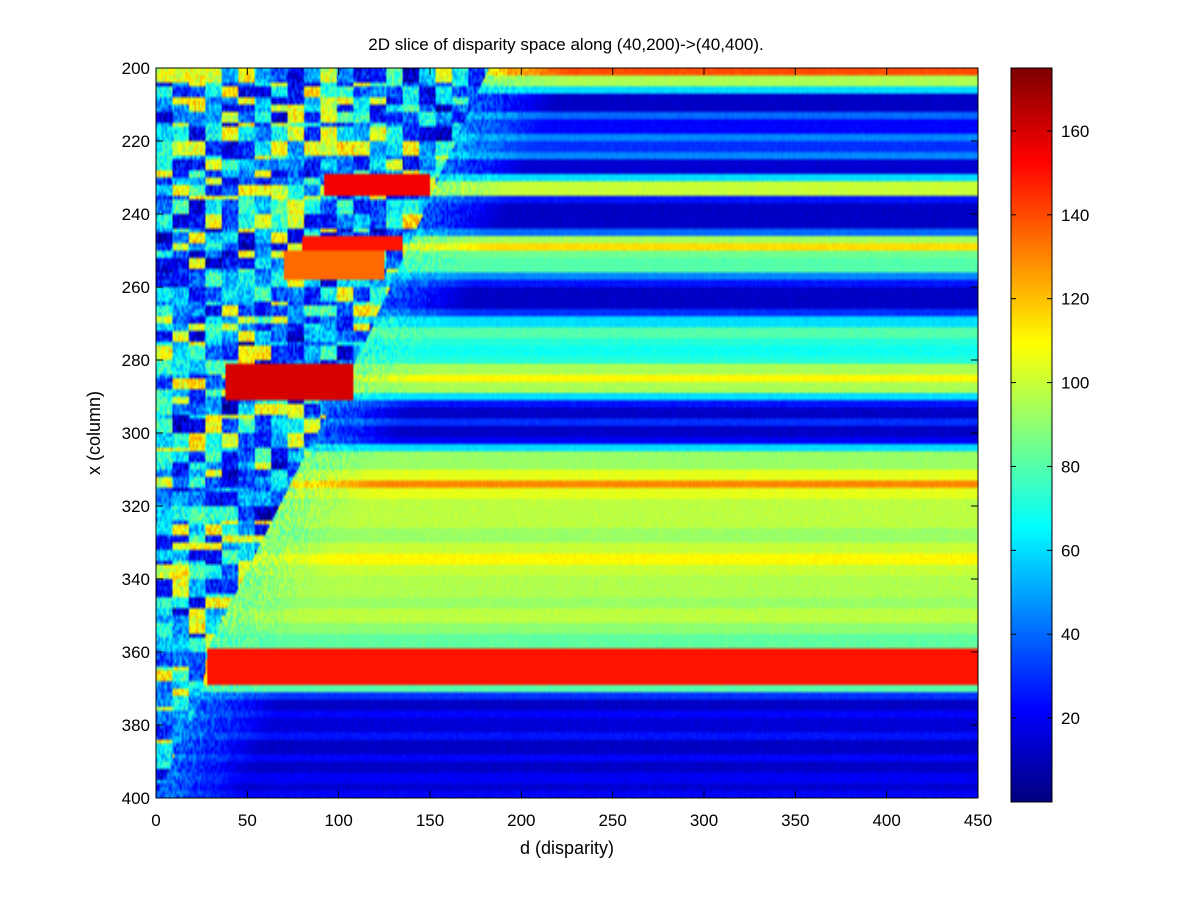 This screenshot has width=1200, height=900. What do you see at coordinates (1075, 215) in the screenshot?
I see `colorbar-tick-label: 140` at bounding box center [1075, 215].